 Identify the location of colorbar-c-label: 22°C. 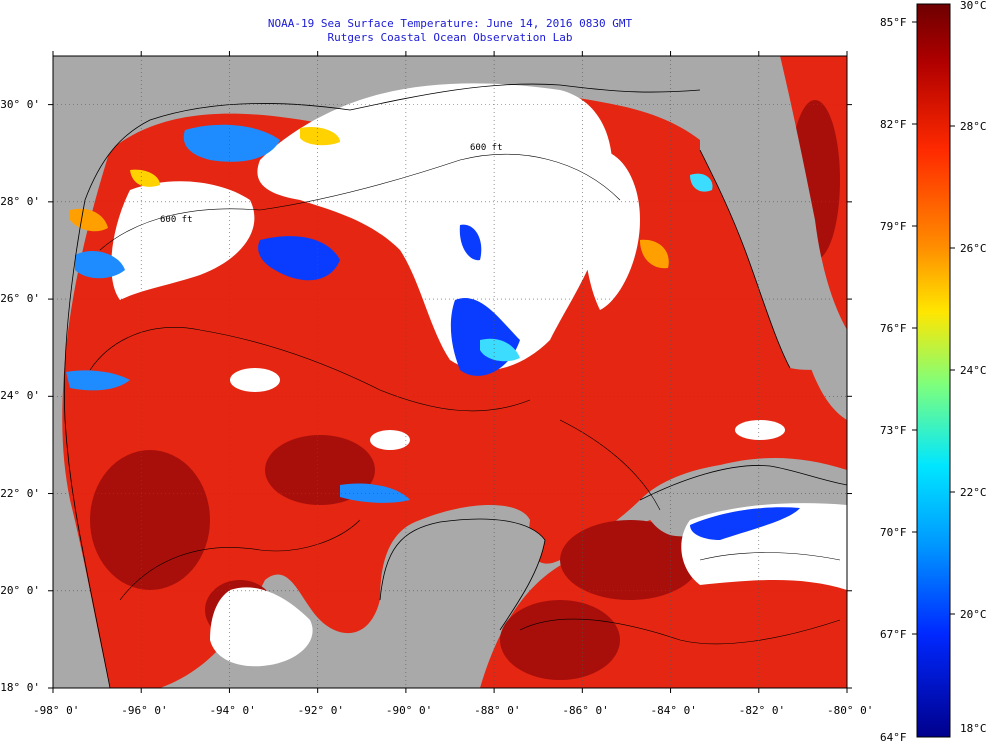
(973, 492).